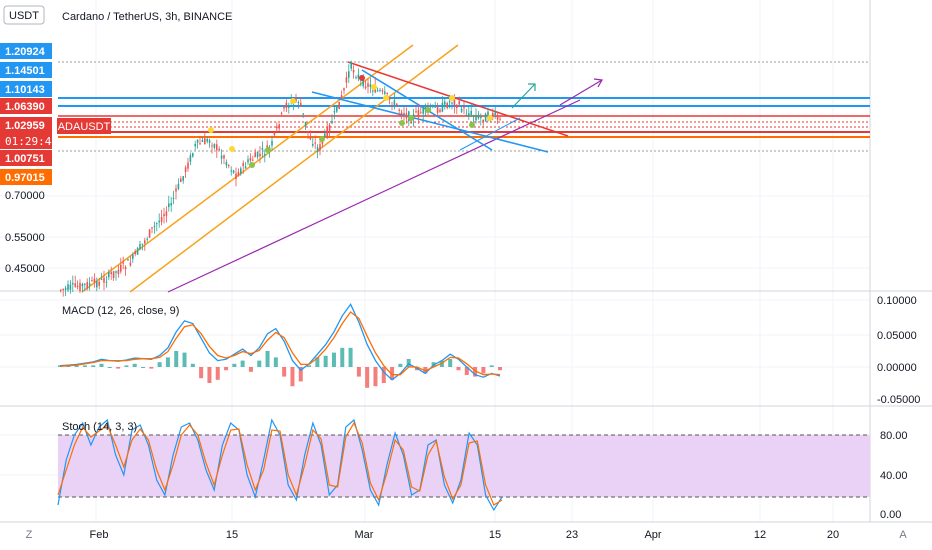 This screenshot has width=932, height=550. What do you see at coordinates (897, 301) in the screenshot?
I see `macd-tick-0: 0.10000` at bounding box center [897, 301].